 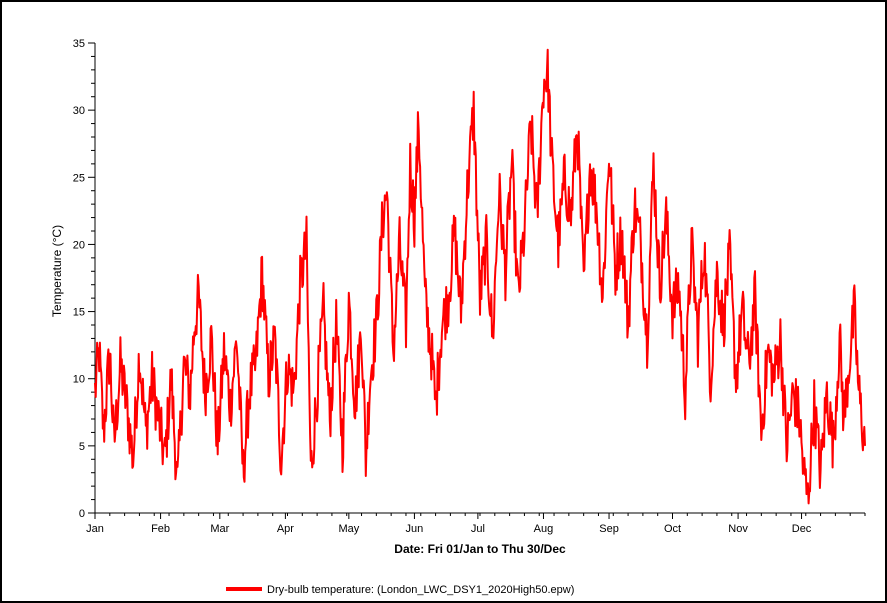 I want to click on y-axis-title: Temperature (°C), so click(x=57, y=271).